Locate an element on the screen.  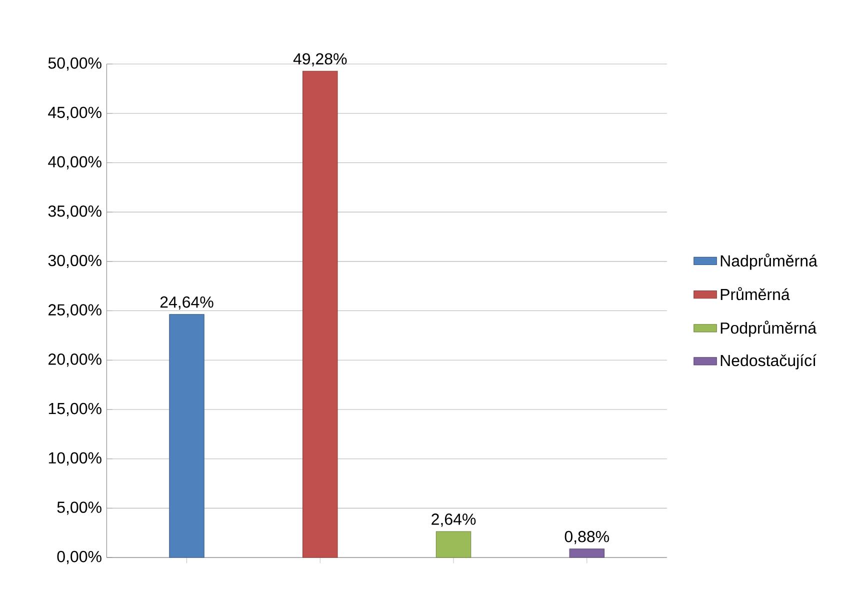
y-tick-label: 10,00% is located at coordinates (75, 459).